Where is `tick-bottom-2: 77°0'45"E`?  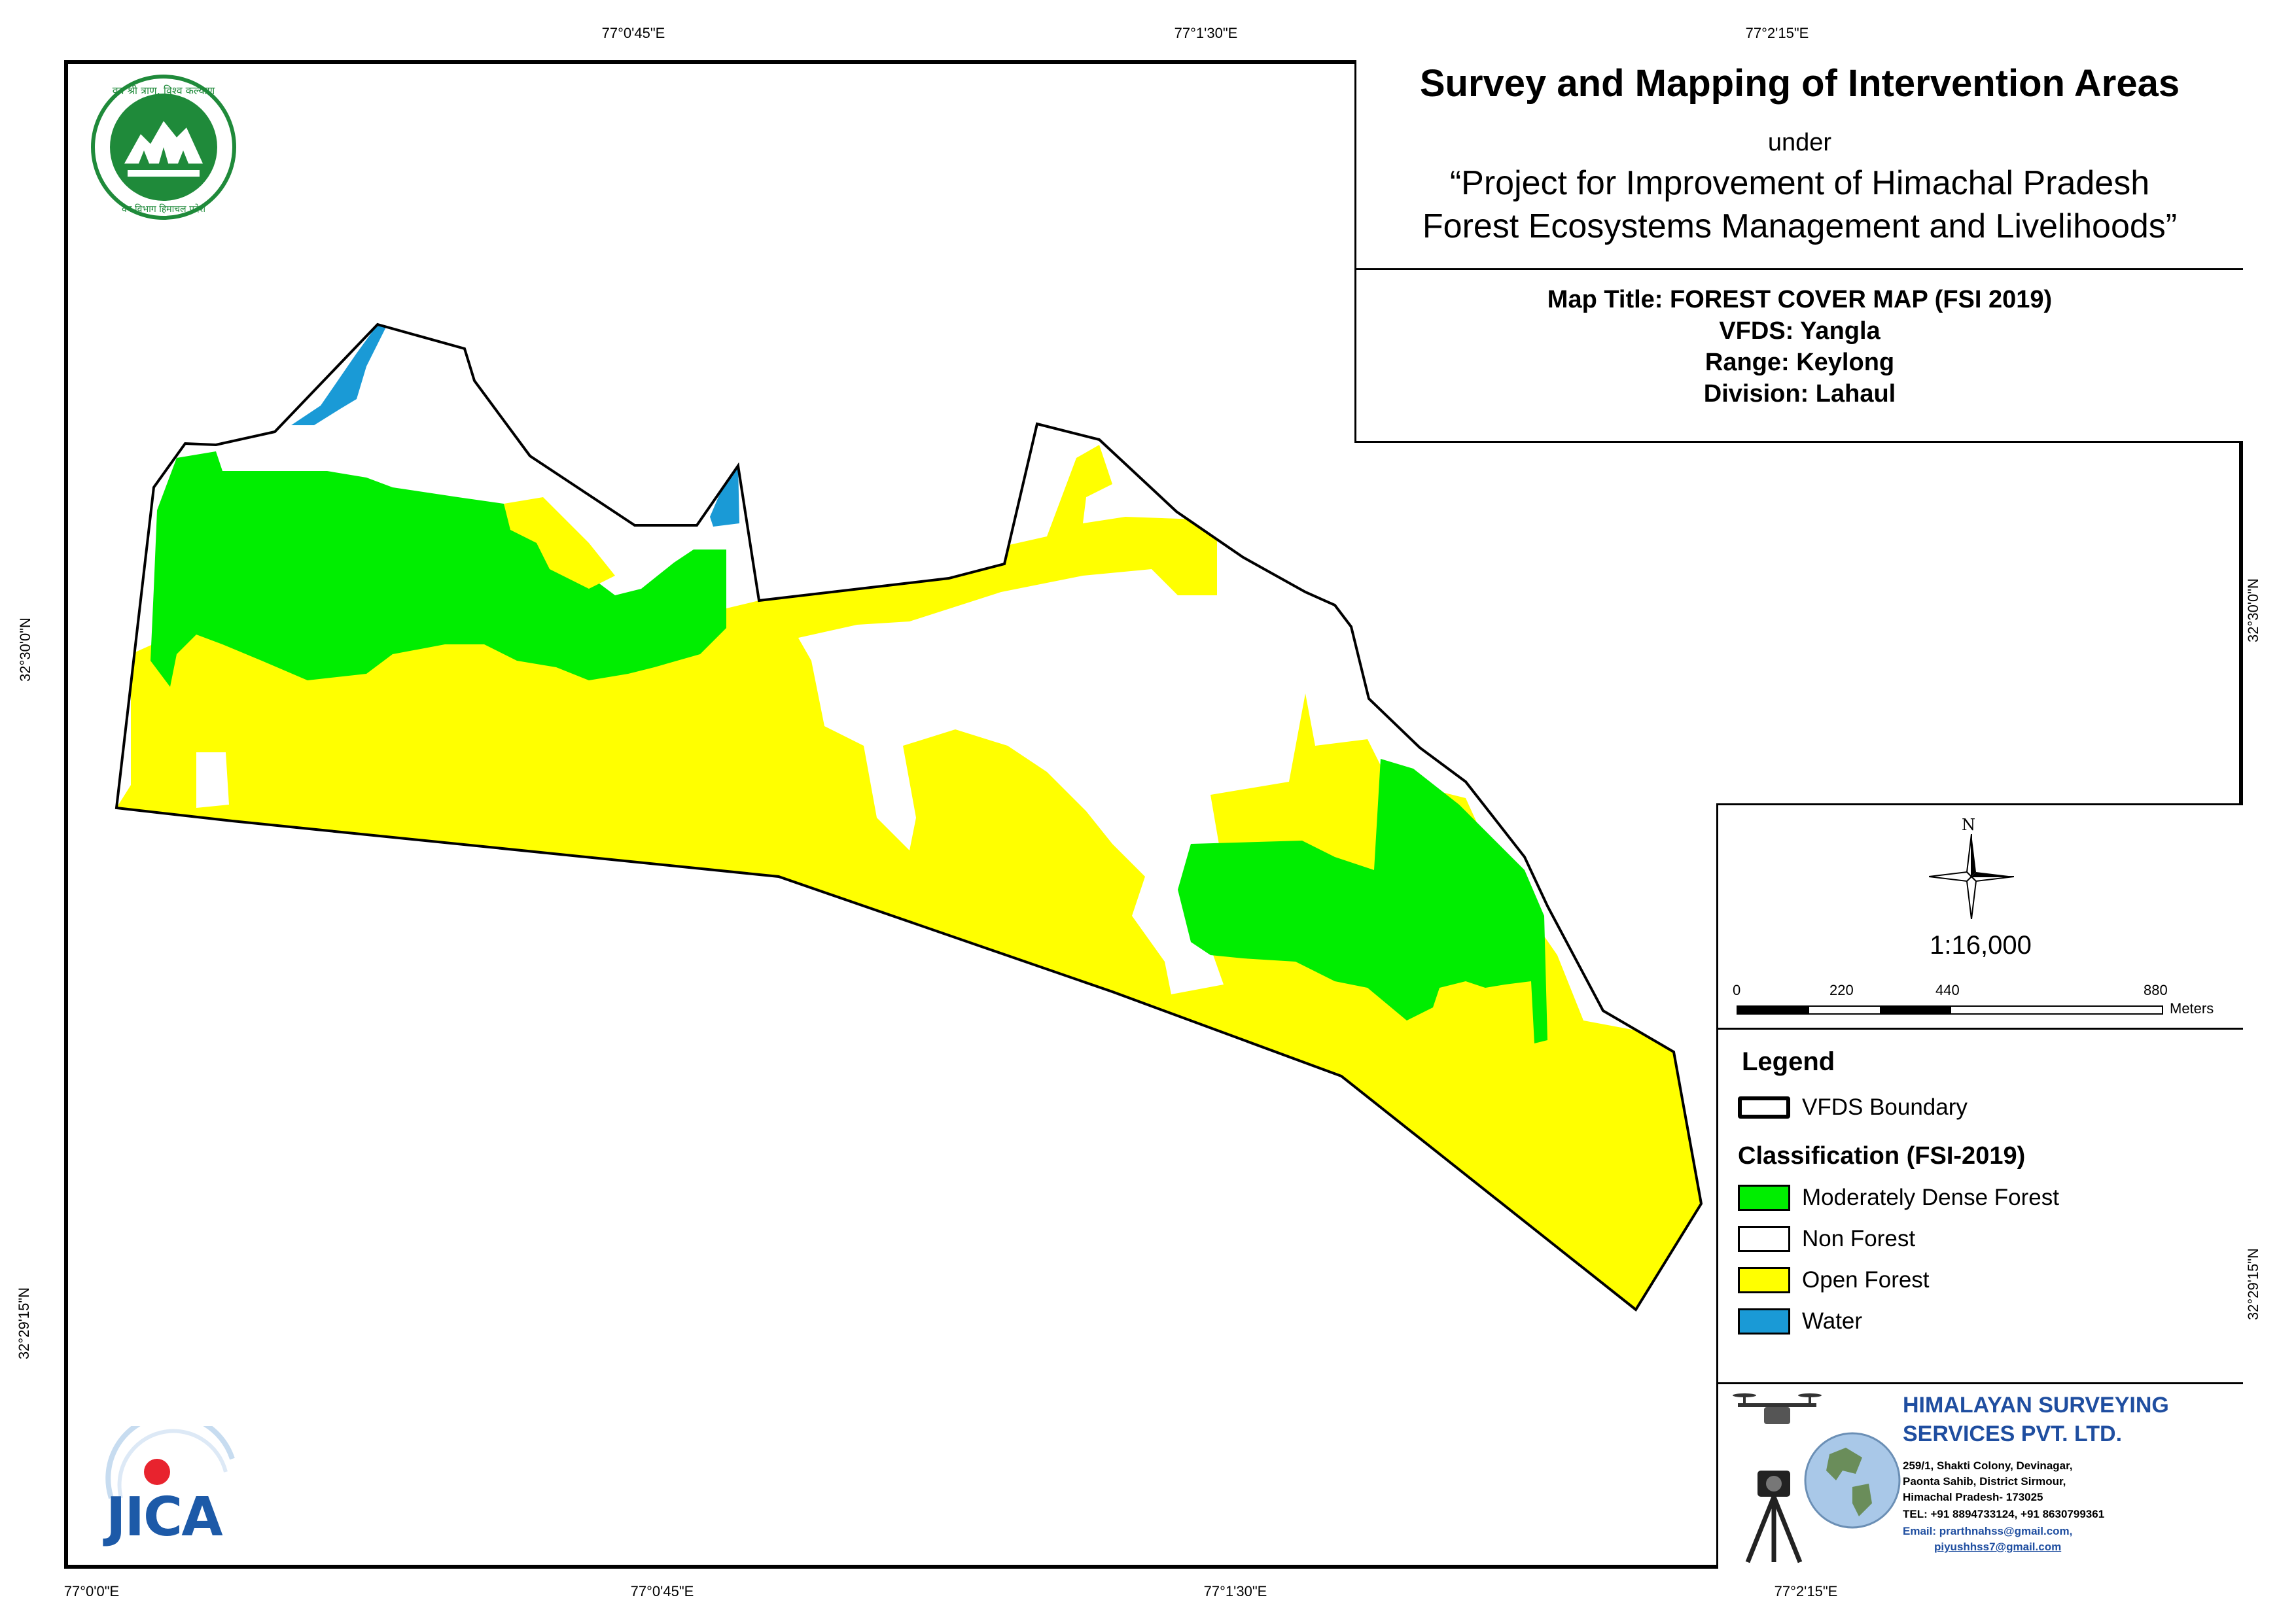 tick-bottom-2: 77°0'45"E is located at coordinates (662, 1591).